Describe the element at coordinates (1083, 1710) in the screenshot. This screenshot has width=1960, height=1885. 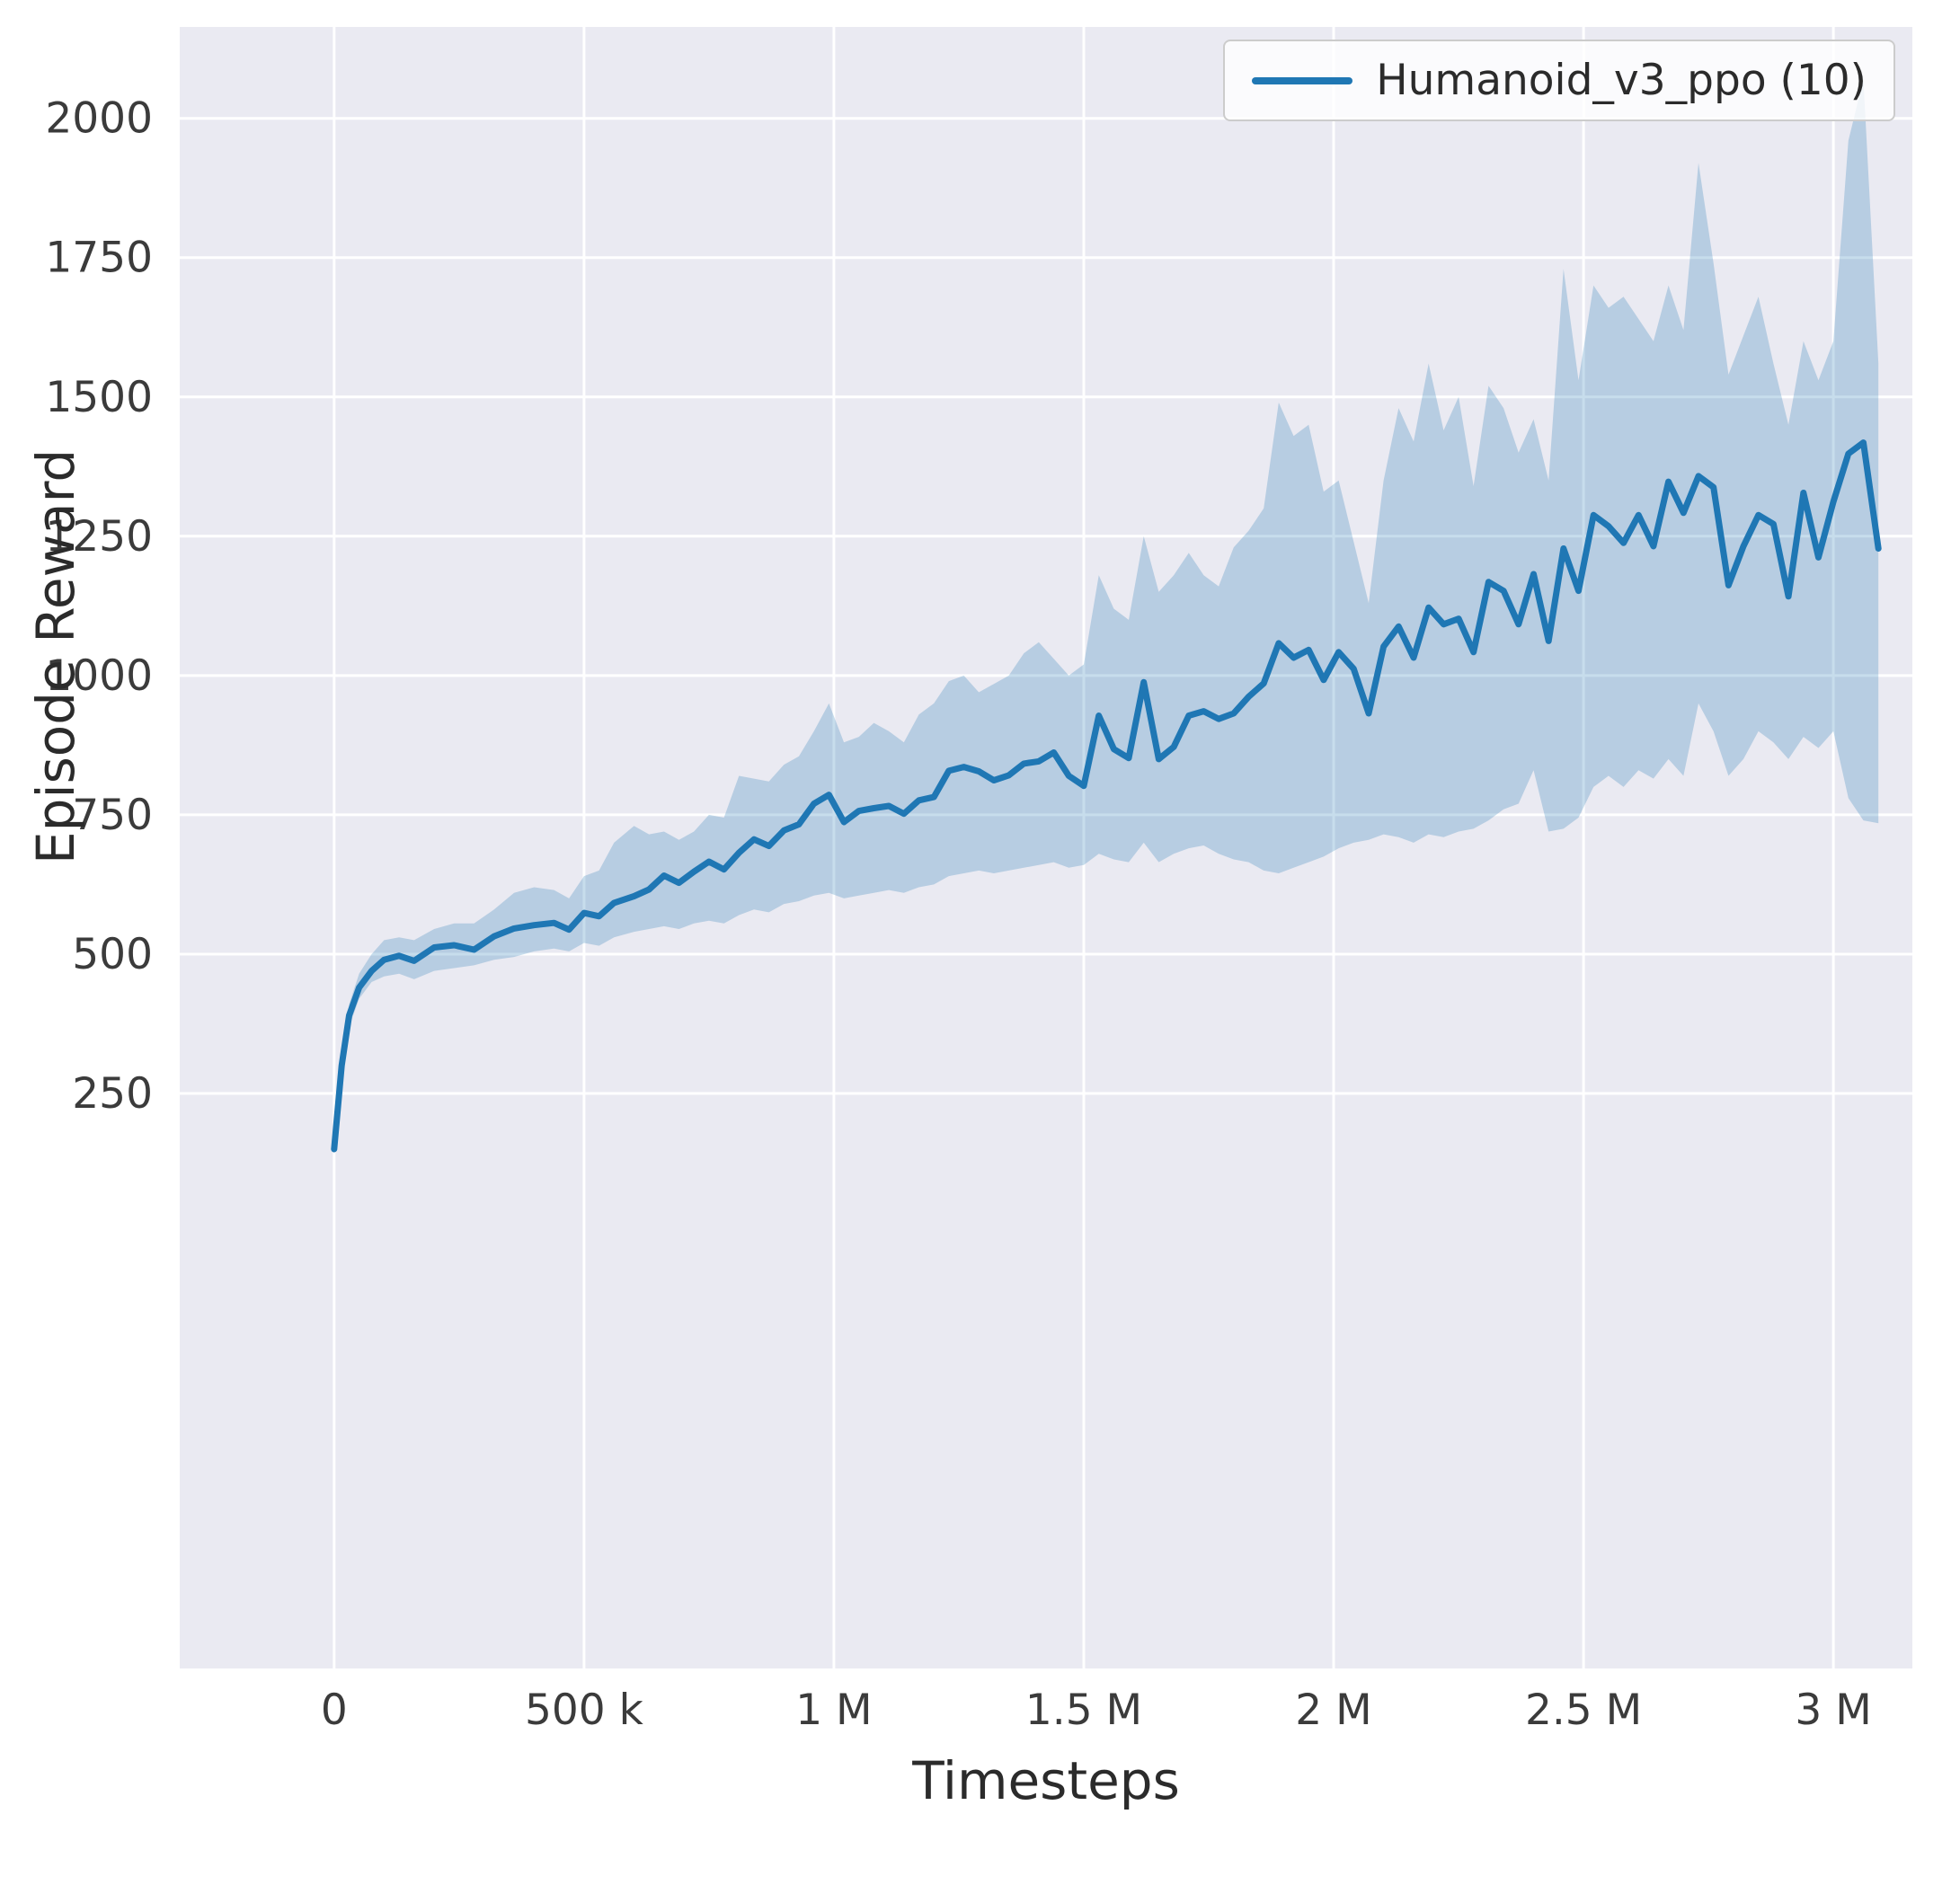
I see `x-tick-label: 1.5 M` at that location.